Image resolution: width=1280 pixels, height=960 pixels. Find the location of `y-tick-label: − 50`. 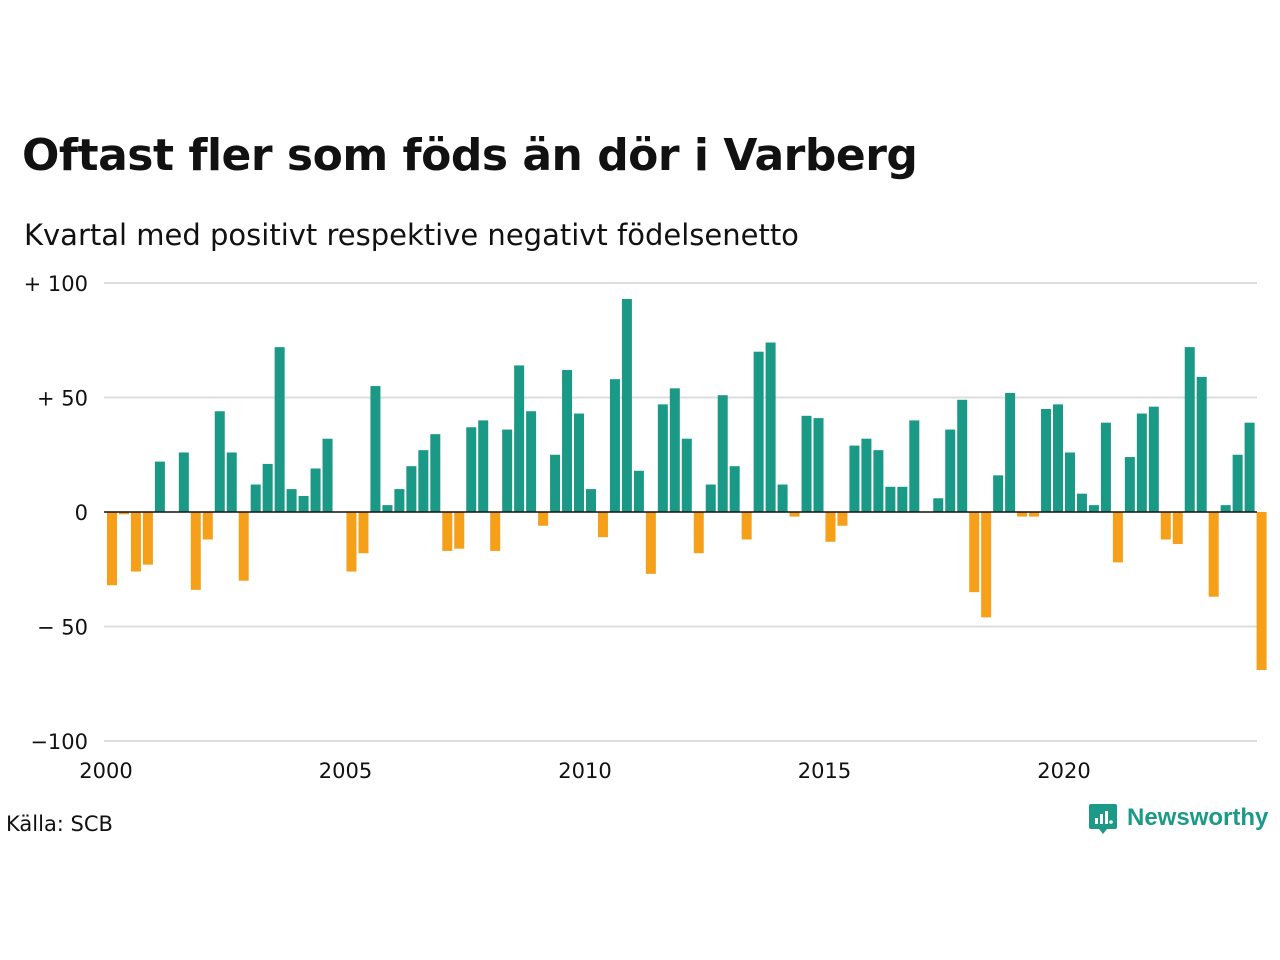

y-tick-label: − 50 is located at coordinates (62, 628).